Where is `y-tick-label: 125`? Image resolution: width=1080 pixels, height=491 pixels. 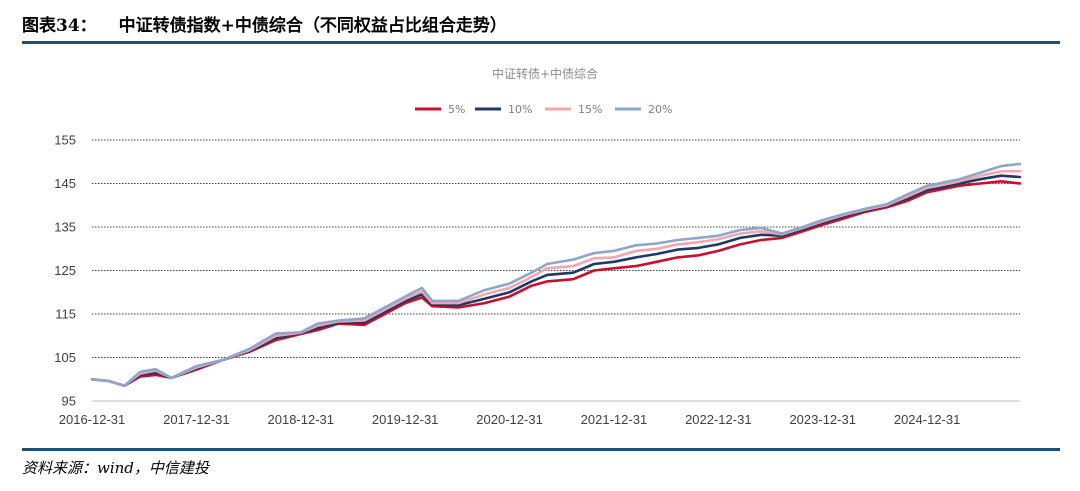 y-tick-label: 125 is located at coordinates (65, 270).